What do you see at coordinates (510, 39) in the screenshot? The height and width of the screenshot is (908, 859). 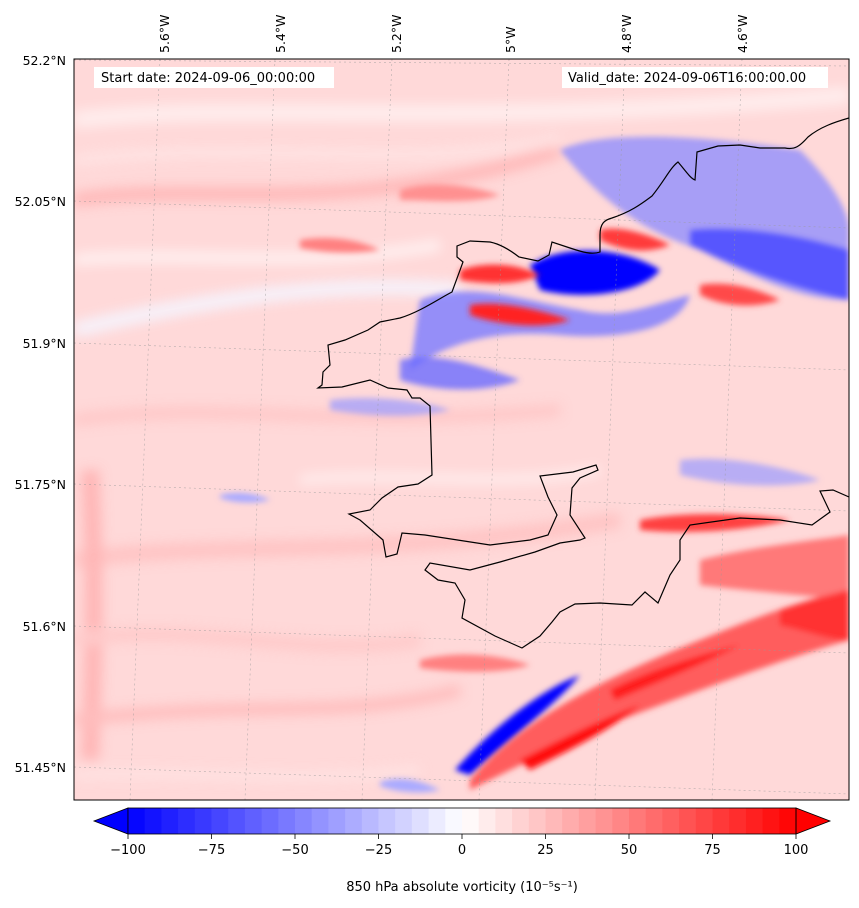 I see `lon-label: 5°W` at bounding box center [510, 39].